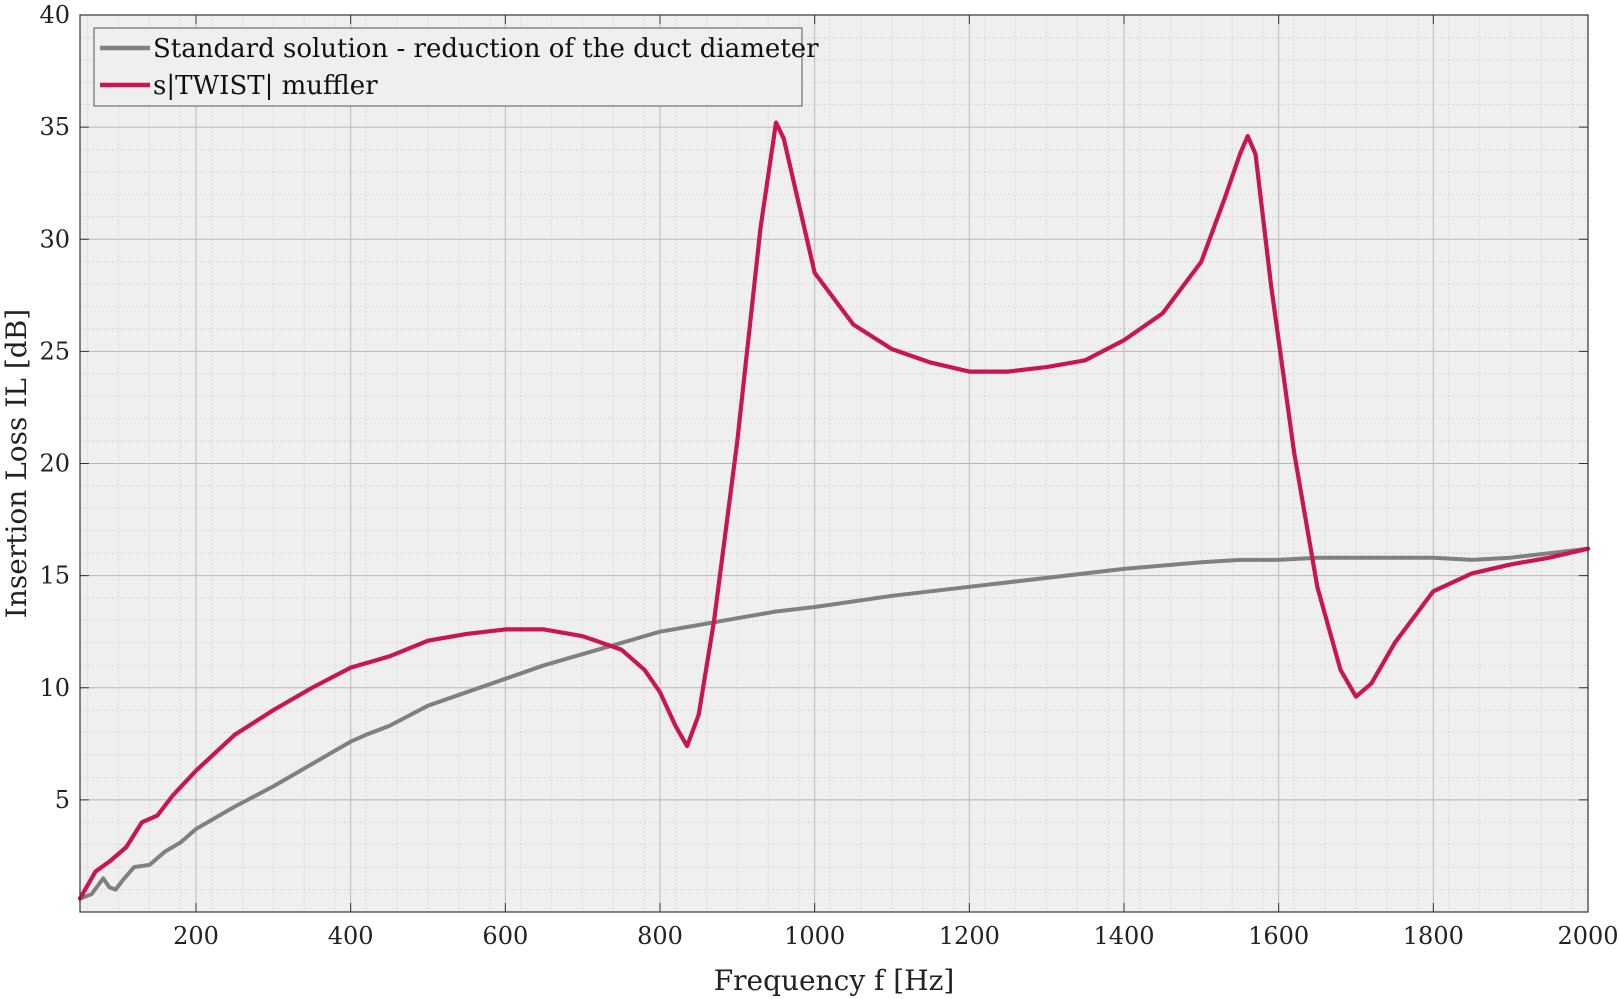  Describe the element at coordinates (505, 936) in the screenshot. I see `x-tick-label: 600` at that location.